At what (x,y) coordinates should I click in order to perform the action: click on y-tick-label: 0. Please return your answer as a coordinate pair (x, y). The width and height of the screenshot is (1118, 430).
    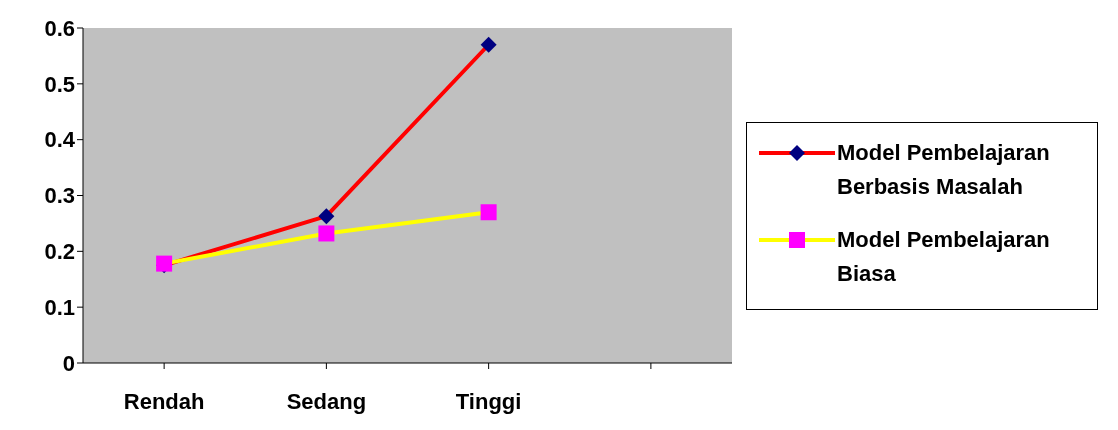
    Looking at the image, I should click on (68, 363).